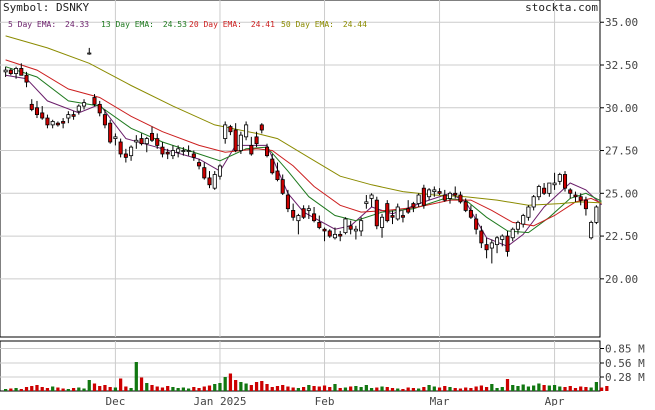  Describe the element at coordinates (32, 24) in the screenshot. I see `legend-5day-label: 5 Day EMA:` at that location.